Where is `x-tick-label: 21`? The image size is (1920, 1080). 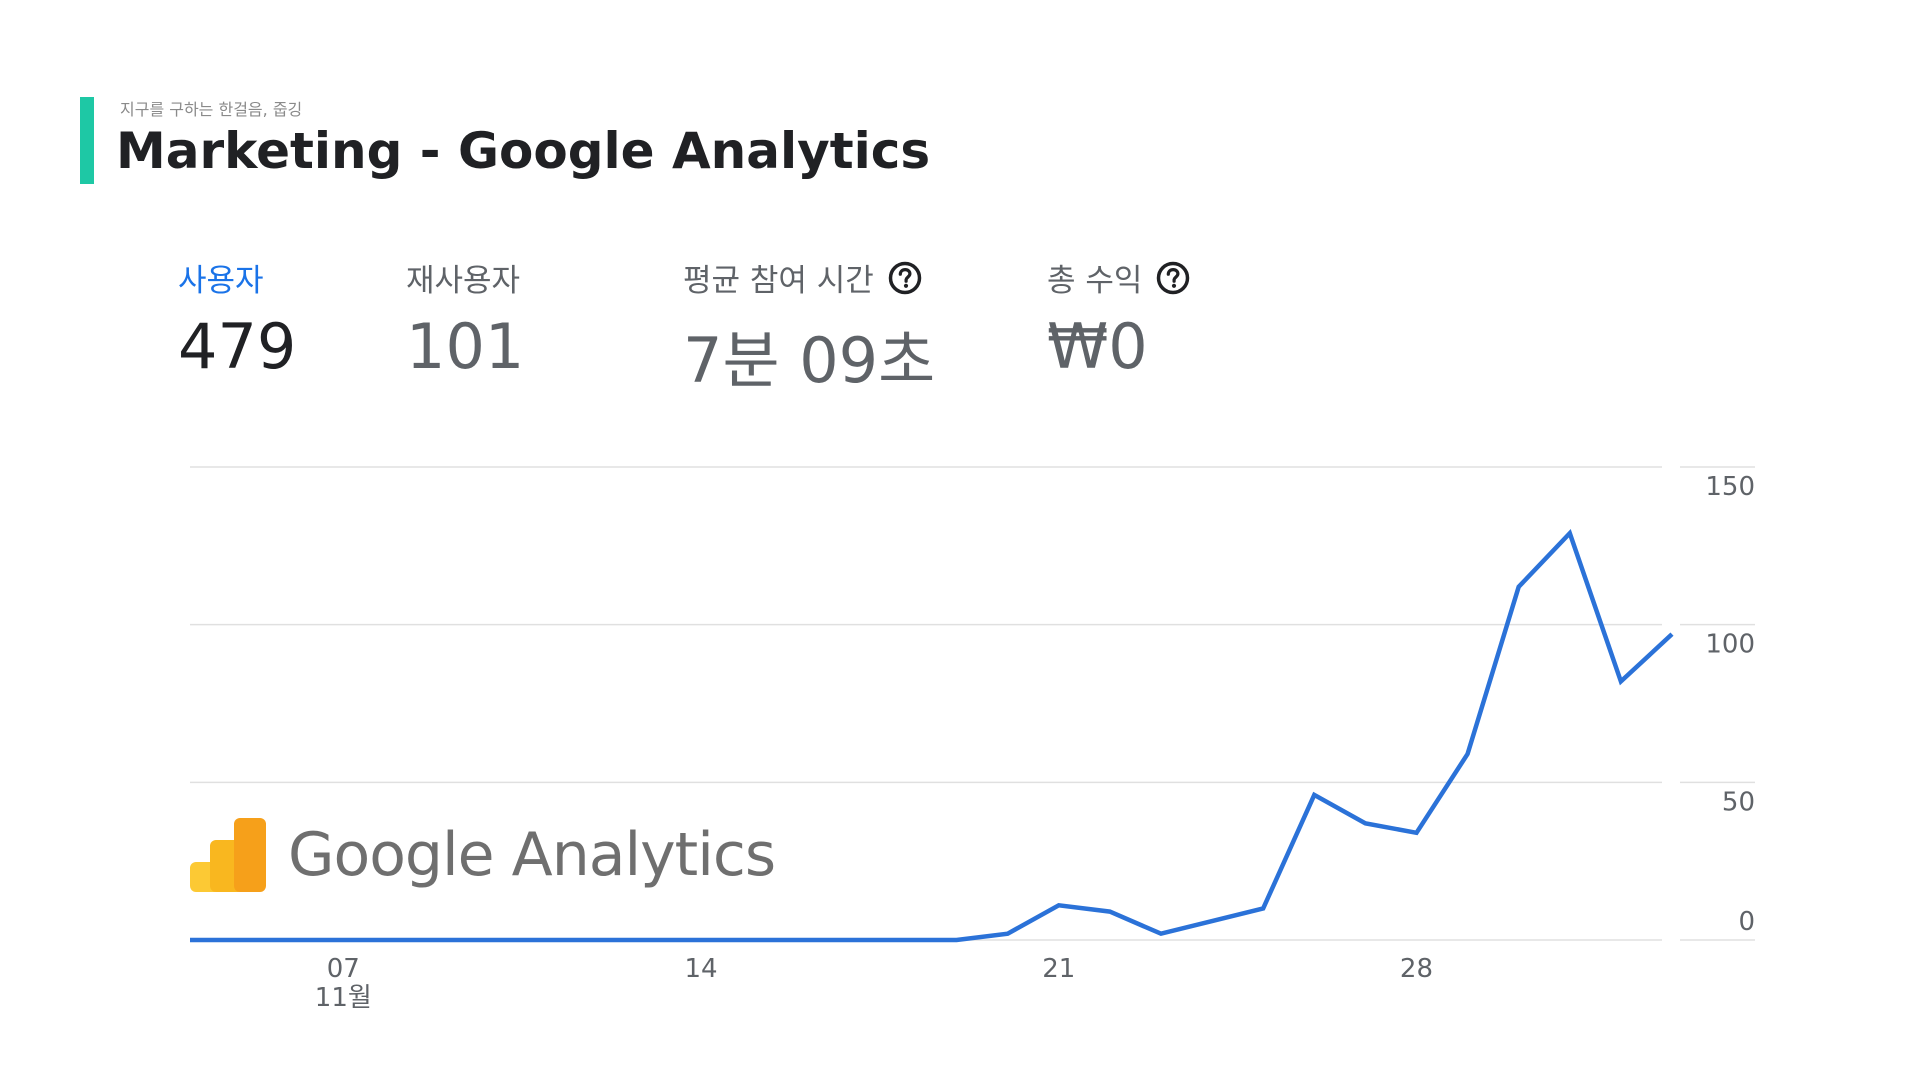 x-tick-label: 21 is located at coordinates (1058, 969).